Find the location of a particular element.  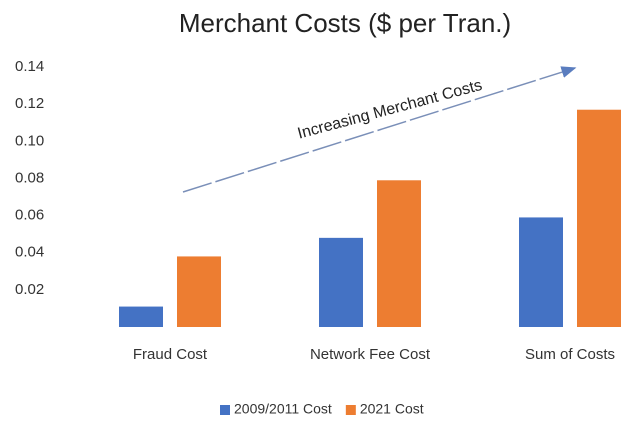

x-tick-label: Sum of Costs is located at coordinates (570, 354).